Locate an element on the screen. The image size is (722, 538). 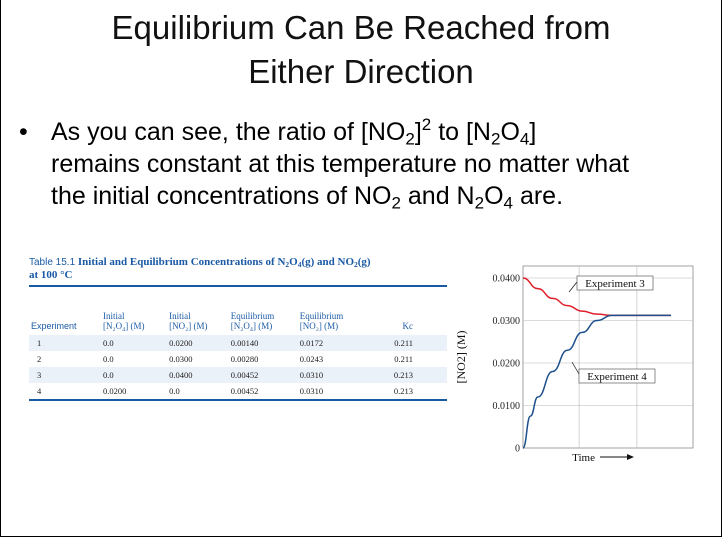
table-row: 2 0.0 0.0300 0.00280 0.0243 0.211 is located at coordinates (238, 359).